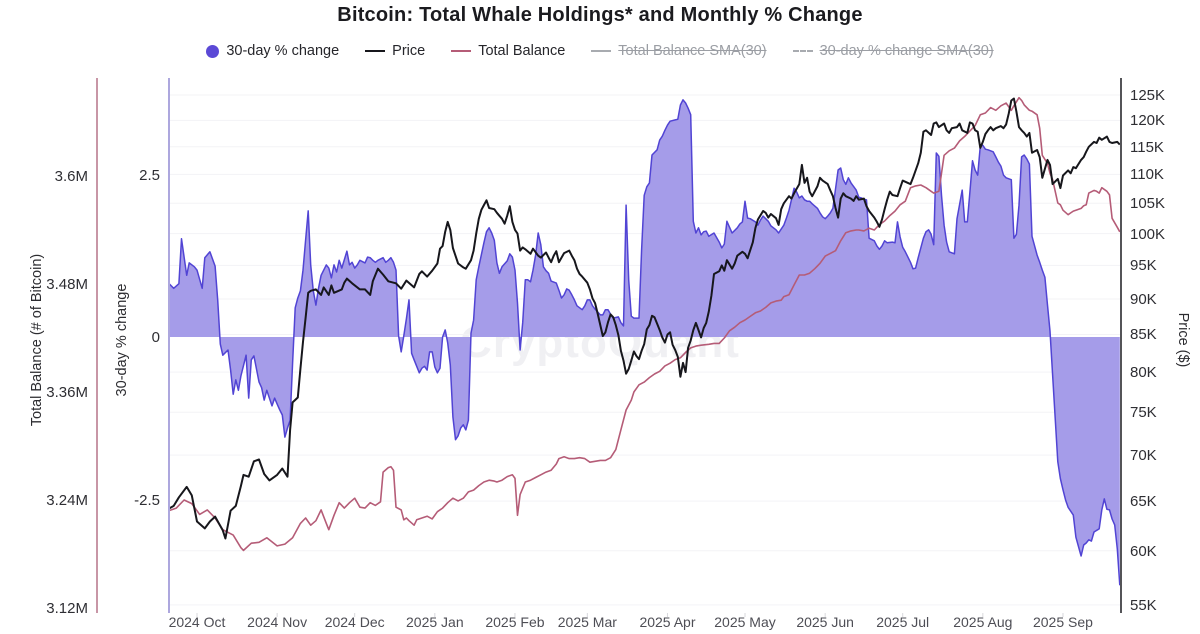 The height and width of the screenshot is (634, 1200). What do you see at coordinates (213, 51) in the screenshot?
I see `legend-marker-dot-icon` at bounding box center [213, 51].